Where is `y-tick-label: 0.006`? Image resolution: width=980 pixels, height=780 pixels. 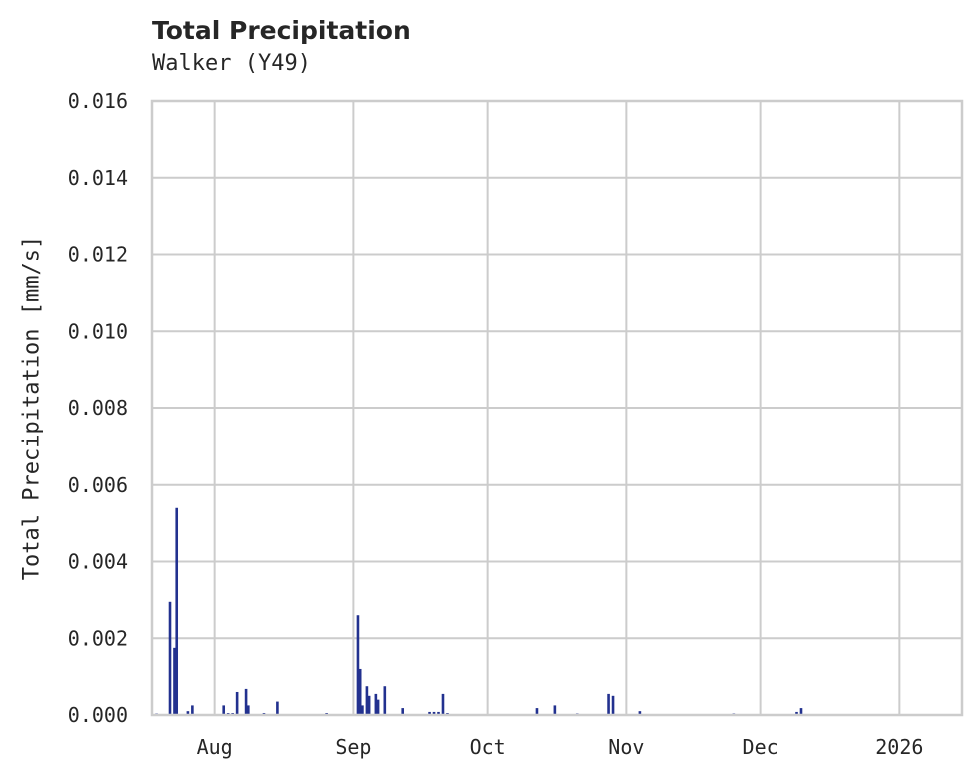
y-tick-label: 0.006 is located at coordinates (98, 485).